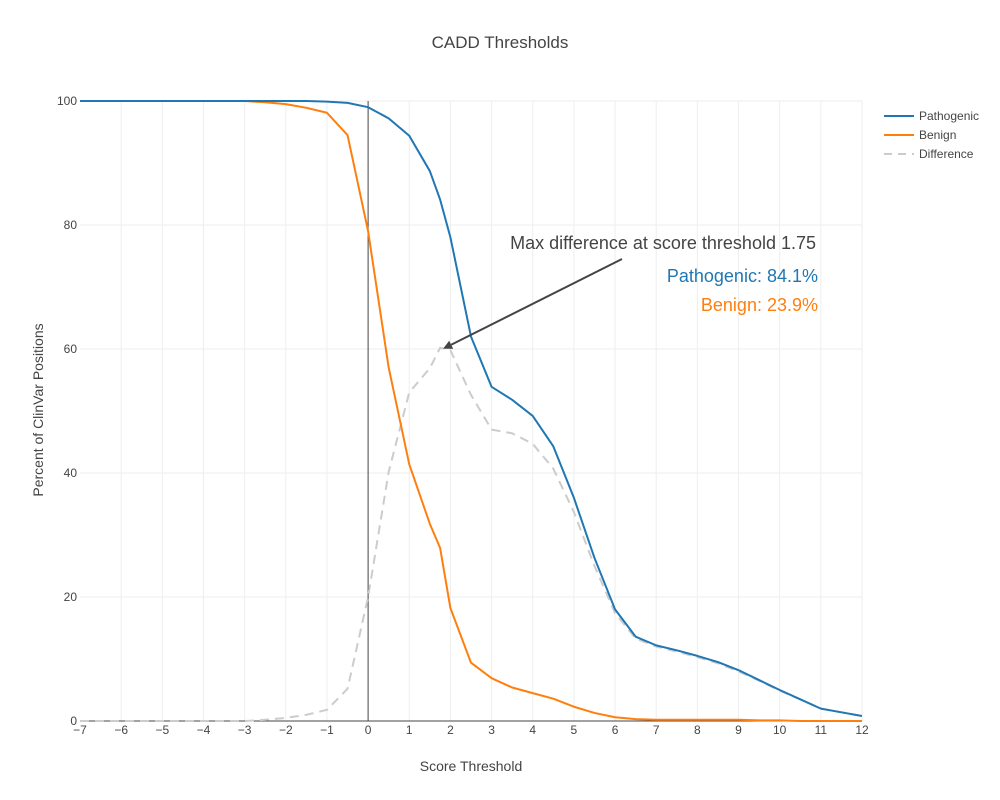 The image size is (1000, 800). I want to click on x-tick-label: −7, so click(80, 730).